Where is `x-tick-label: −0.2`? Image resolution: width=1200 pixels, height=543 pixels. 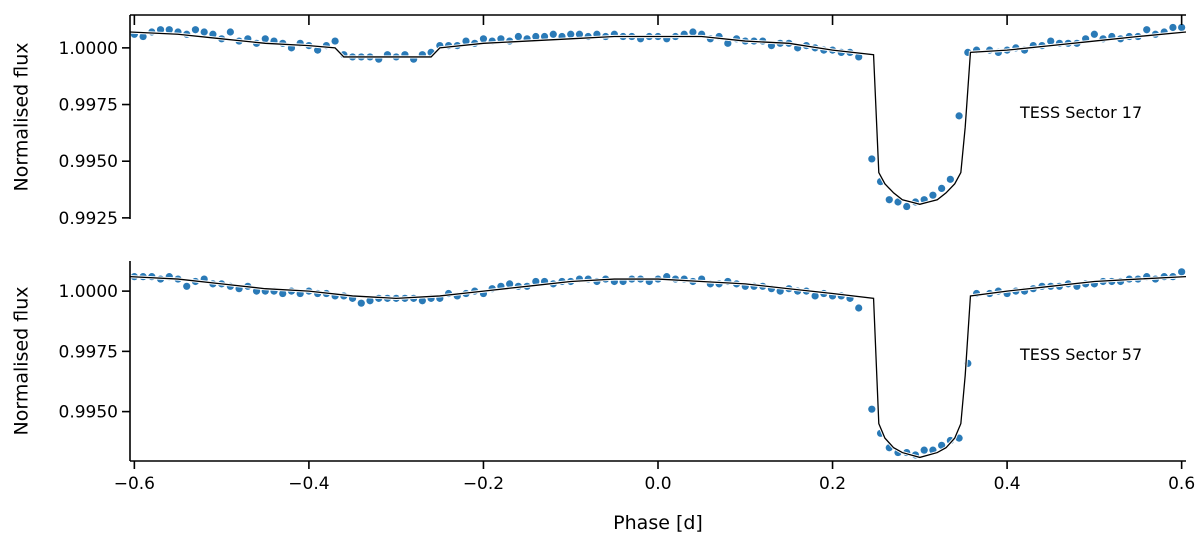
x-tick-label: −0.2 is located at coordinates (483, 484).